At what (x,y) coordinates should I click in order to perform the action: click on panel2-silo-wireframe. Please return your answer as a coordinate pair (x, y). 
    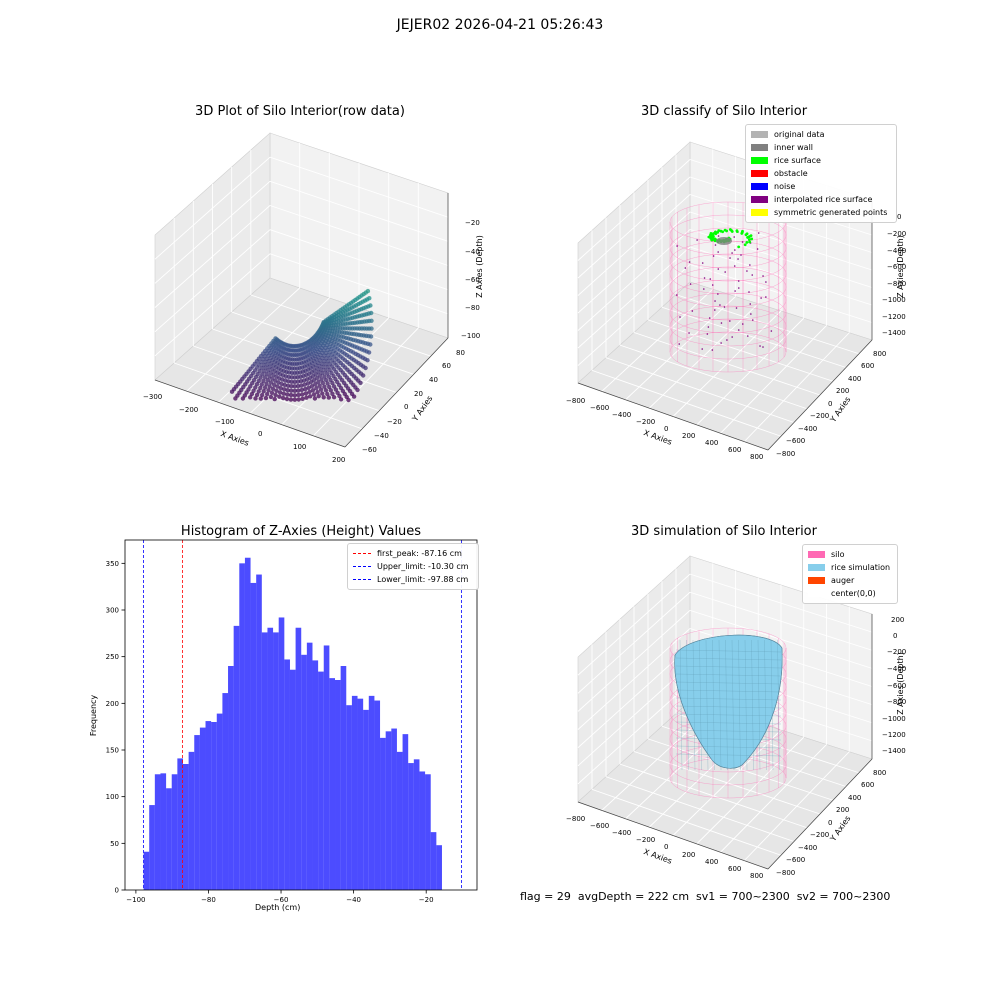
    Looking at the image, I should click on (728, 287).